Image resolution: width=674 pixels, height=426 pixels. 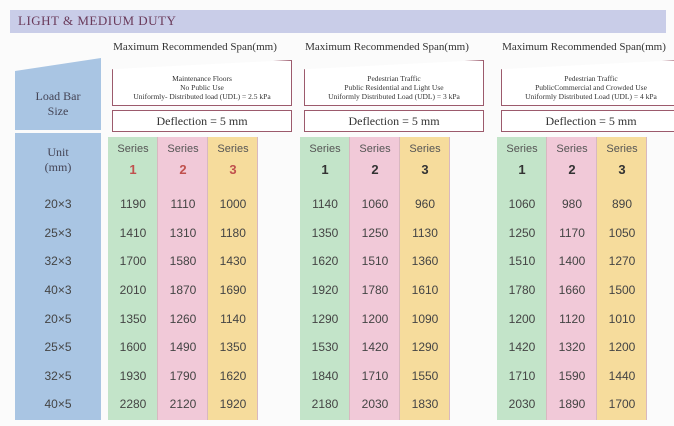 What do you see at coordinates (325, 290) in the screenshot?
I see `span-value: 1920` at bounding box center [325, 290].